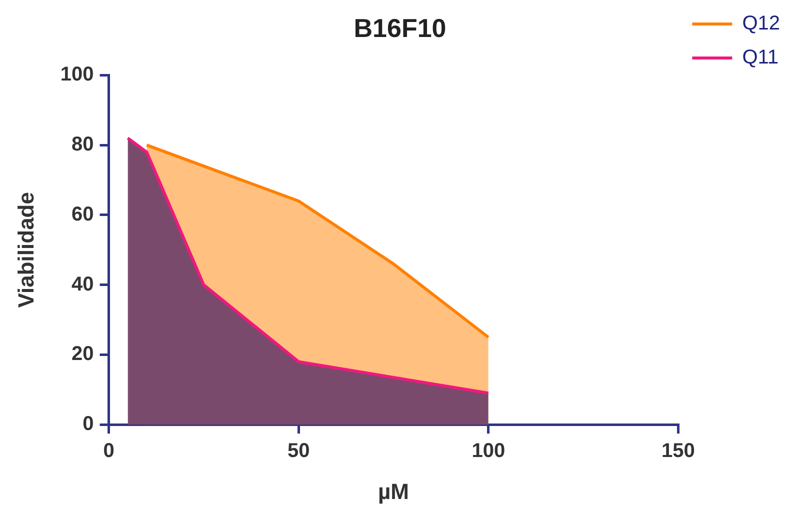 This screenshot has width=800, height=514. What do you see at coordinates (77, 75) in the screenshot?
I see `y-tick-label: 100` at bounding box center [77, 75].